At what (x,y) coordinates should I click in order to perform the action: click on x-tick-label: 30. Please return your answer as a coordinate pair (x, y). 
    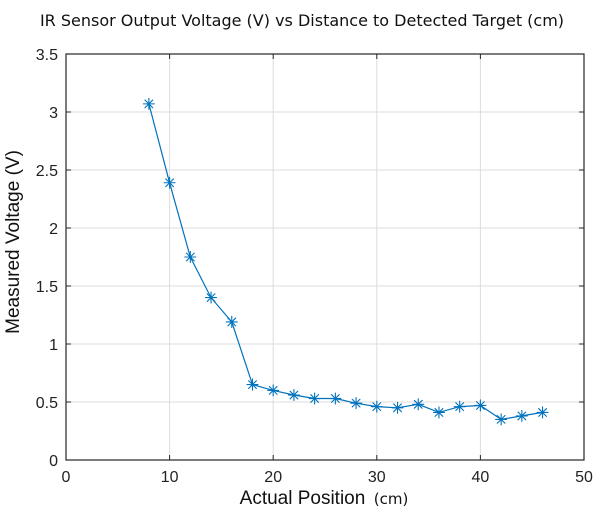
    Looking at the image, I should click on (377, 477).